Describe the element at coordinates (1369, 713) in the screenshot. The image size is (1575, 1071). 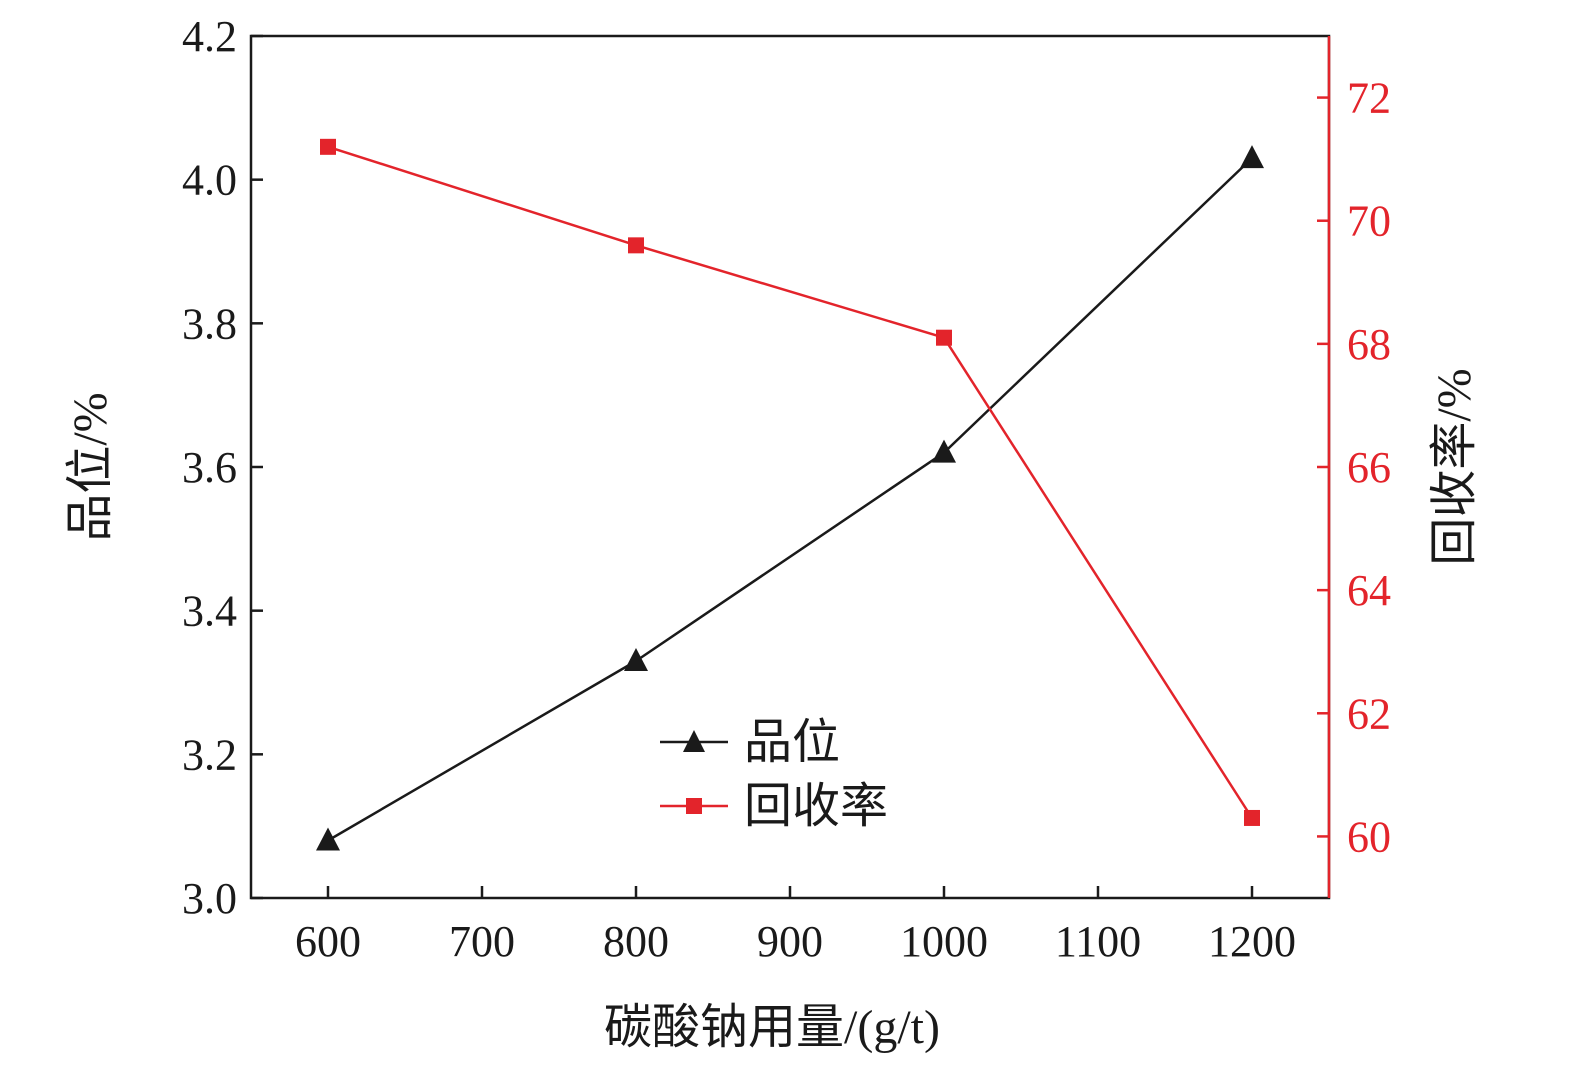
I see `right-y-tick-label: 62` at that location.